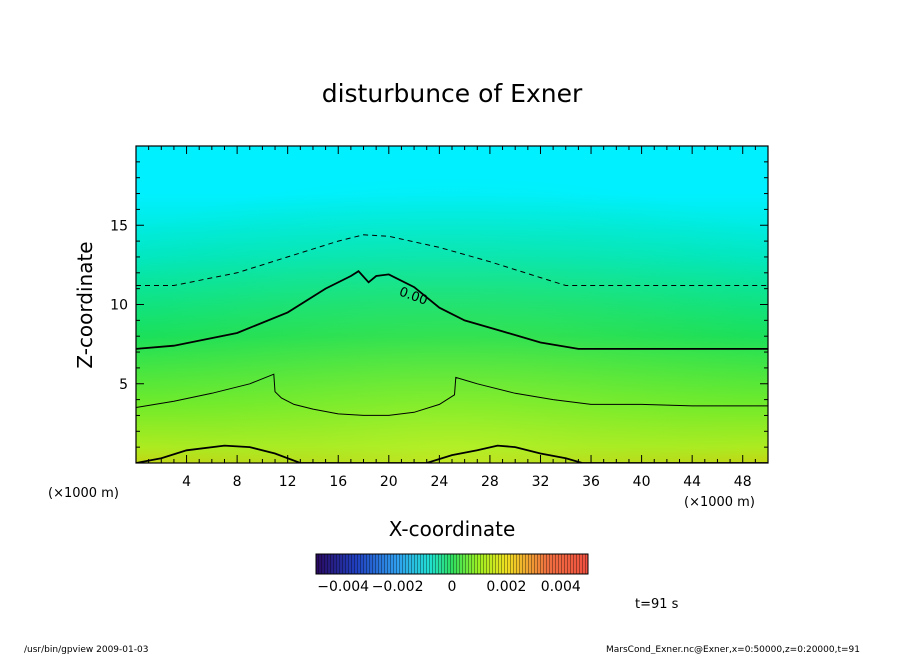 The image size is (904, 654). Describe the element at coordinates (186, 482) in the screenshot. I see `x-tick-label: 4` at that location.